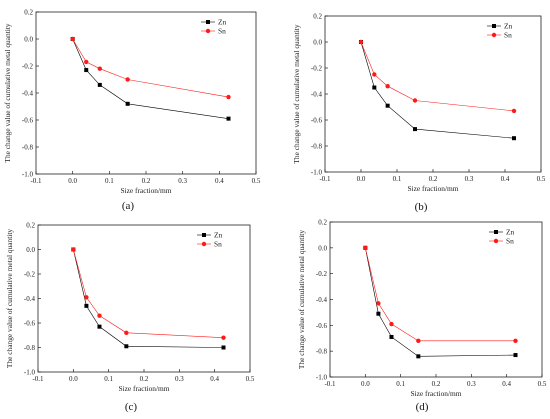 The width and height of the screenshot is (550, 419). I want to click on panel-label: (b), so click(421, 207).